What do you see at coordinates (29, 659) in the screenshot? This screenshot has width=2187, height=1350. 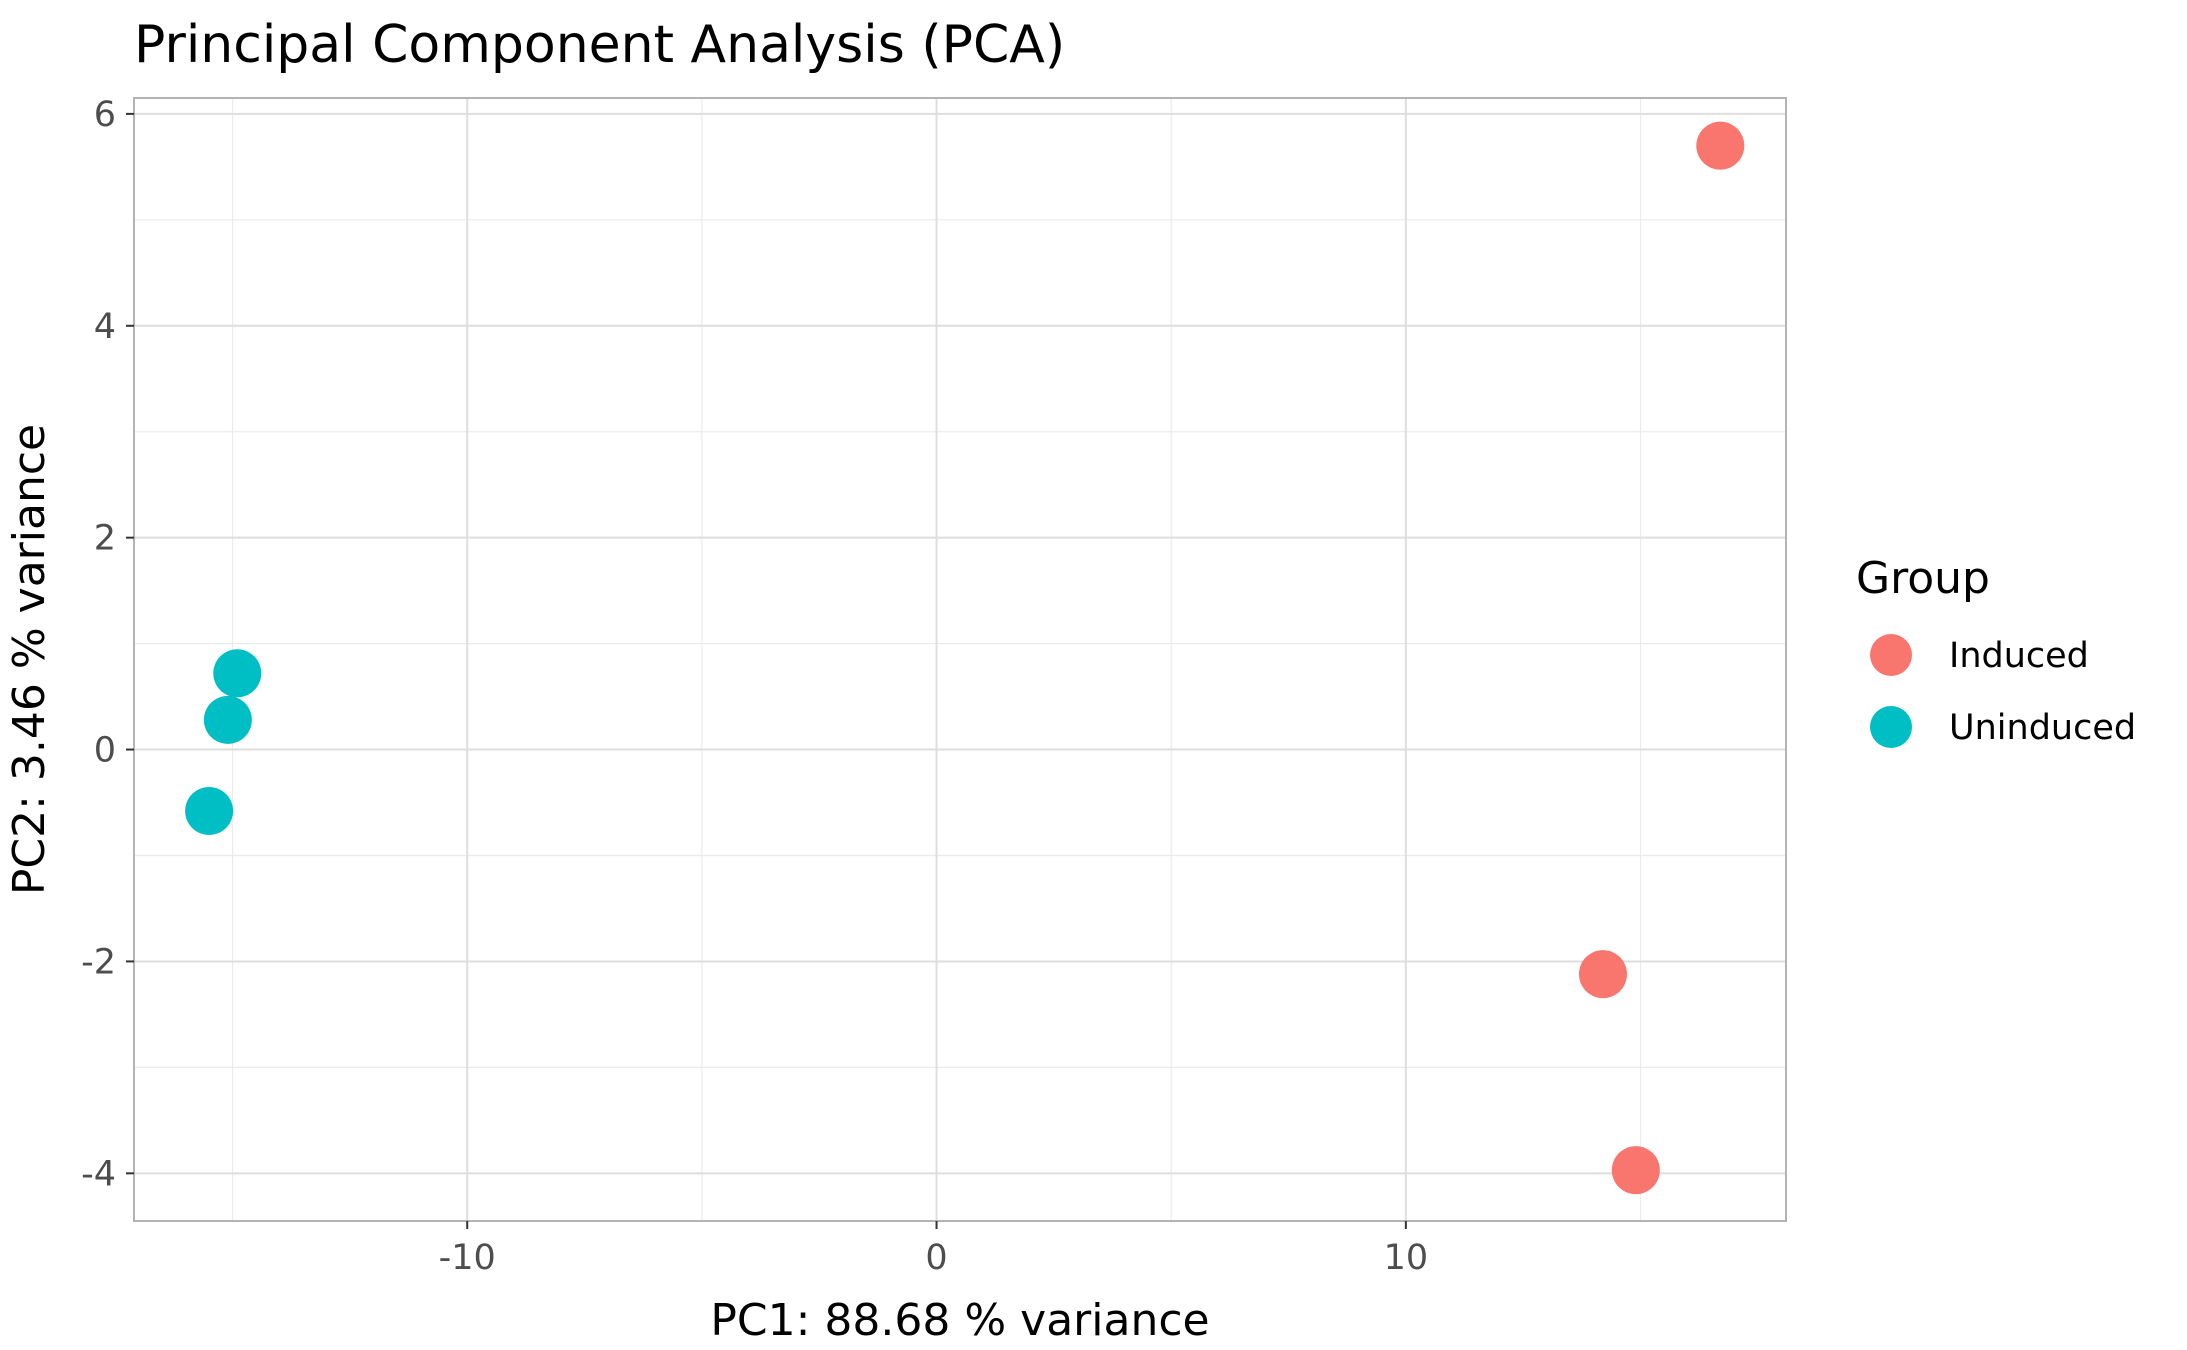 I see `y-axis-title: PC2: 3.46 % variance` at bounding box center [29, 659].